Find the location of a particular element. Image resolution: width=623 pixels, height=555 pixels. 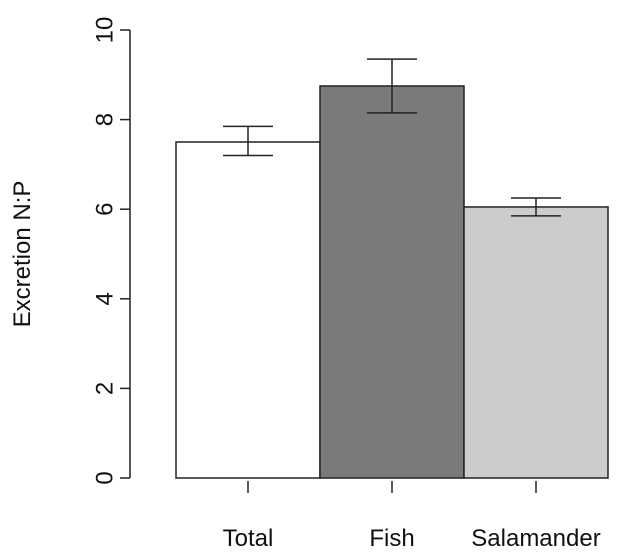

x-category-label: Fish is located at coordinates (391, 538).